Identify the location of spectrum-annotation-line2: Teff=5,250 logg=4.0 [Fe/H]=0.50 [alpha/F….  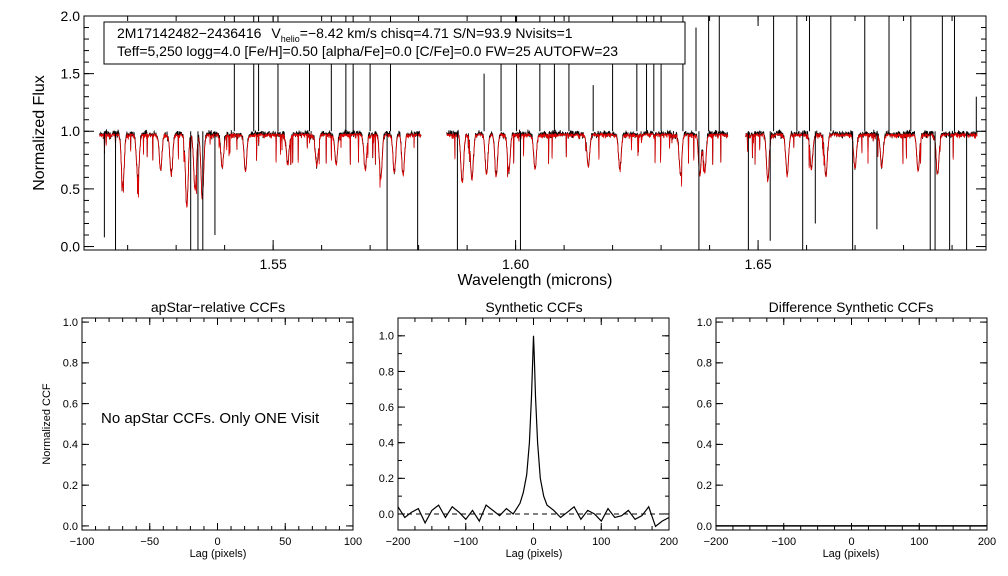
(367, 51).